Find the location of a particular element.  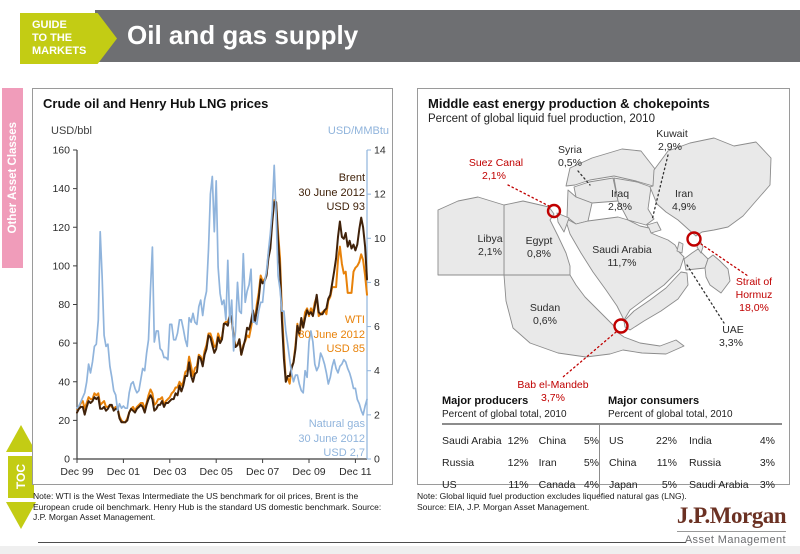

svg-text: Dec 99 is located at coordinates (76, 472).